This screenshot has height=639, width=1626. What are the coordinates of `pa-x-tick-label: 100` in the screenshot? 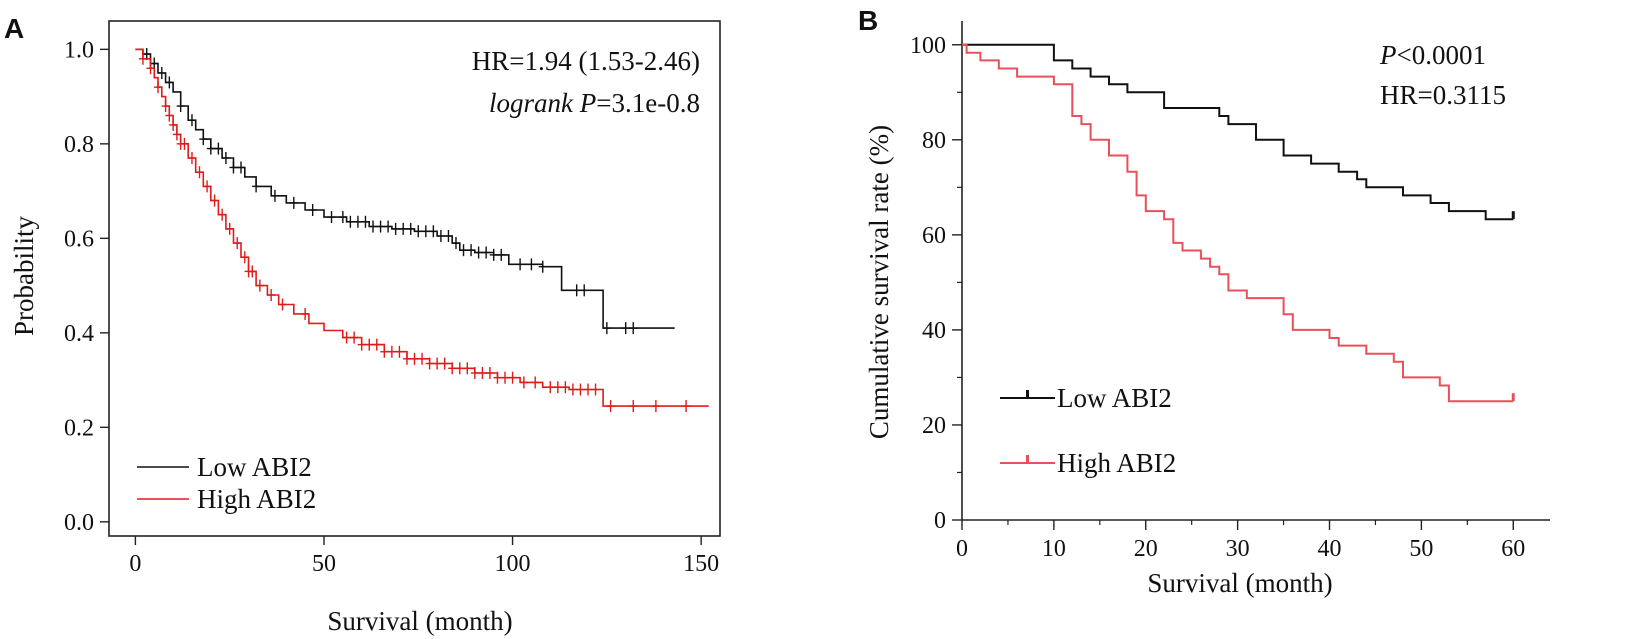 It's located at (513, 564).